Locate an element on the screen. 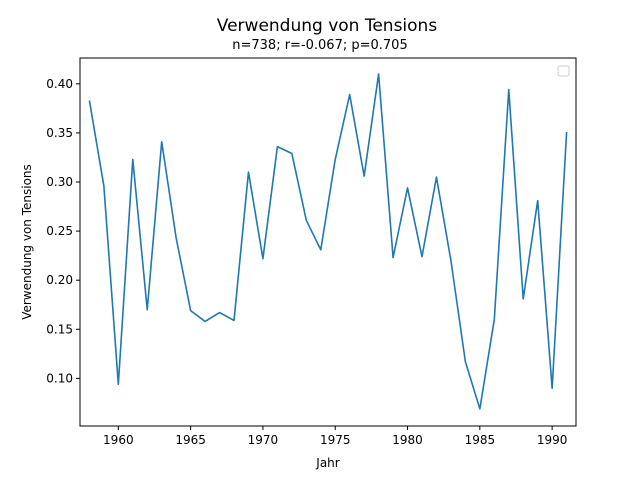 This screenshot has height=485, width=640. x-tick-label: 1990 is located at coordinates (552, 440).